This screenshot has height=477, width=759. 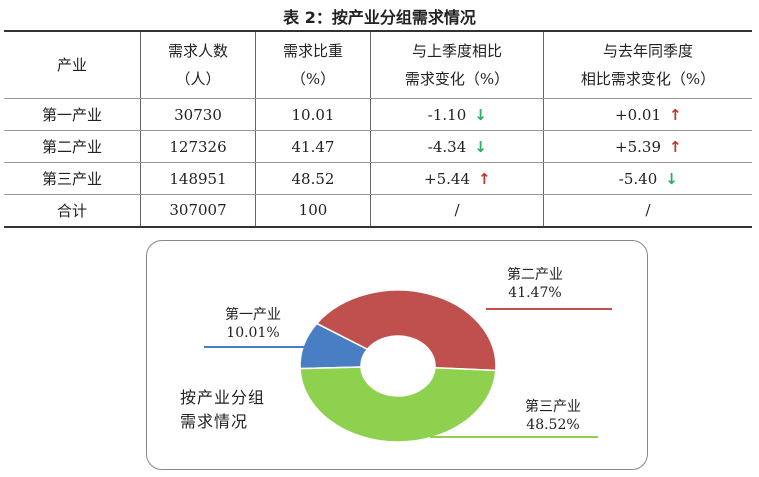 What do you see at coordinates (253, 324) in the screenshot?
I see `label-primary: 第一产业 10.01%` at bounding box center [253, 324].